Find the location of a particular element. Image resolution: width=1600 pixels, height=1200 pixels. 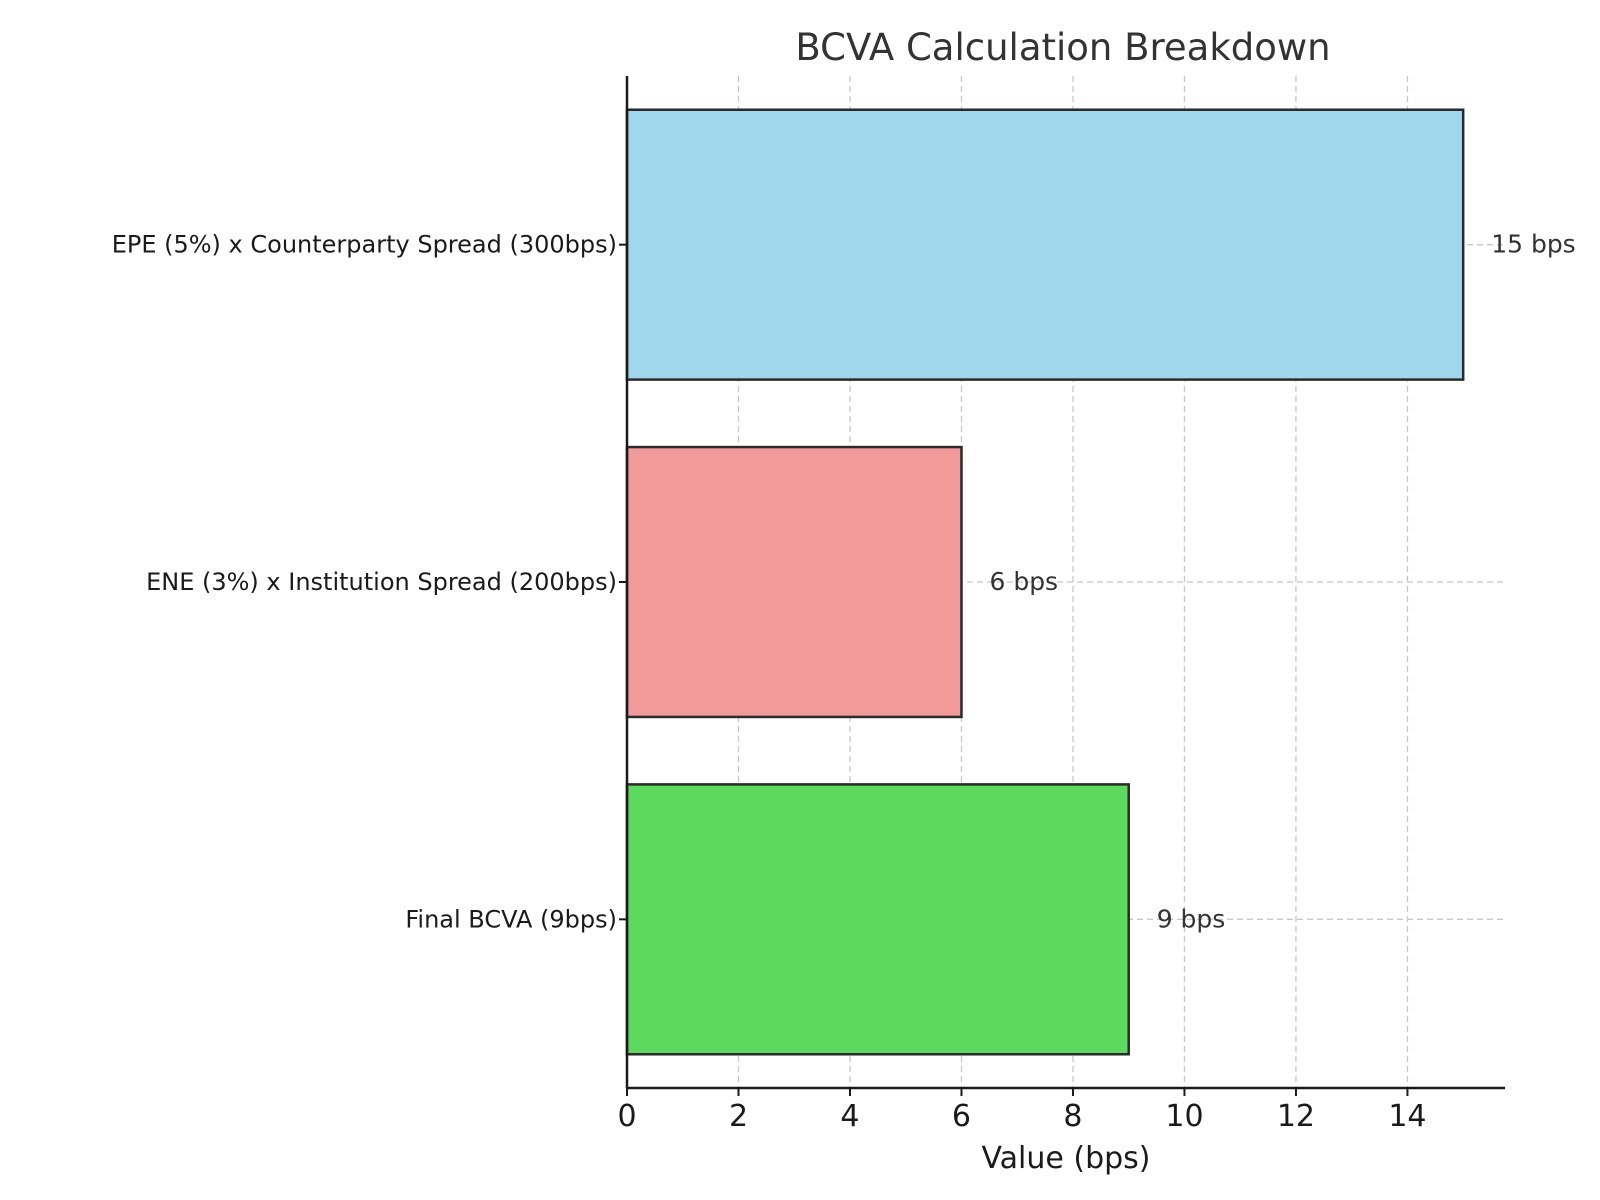

y-tick-label: ENE (3%) x Institution Spread (200bps) is located at coordinates (381, 582).